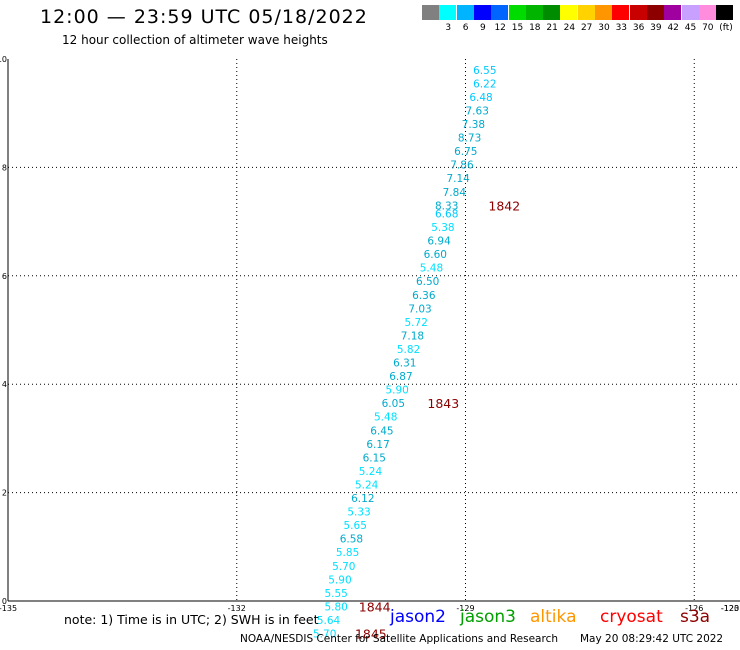  Describe the element at coordinates (695, 617) in the screenshot. I see `satellite-name: s3a` at that location.